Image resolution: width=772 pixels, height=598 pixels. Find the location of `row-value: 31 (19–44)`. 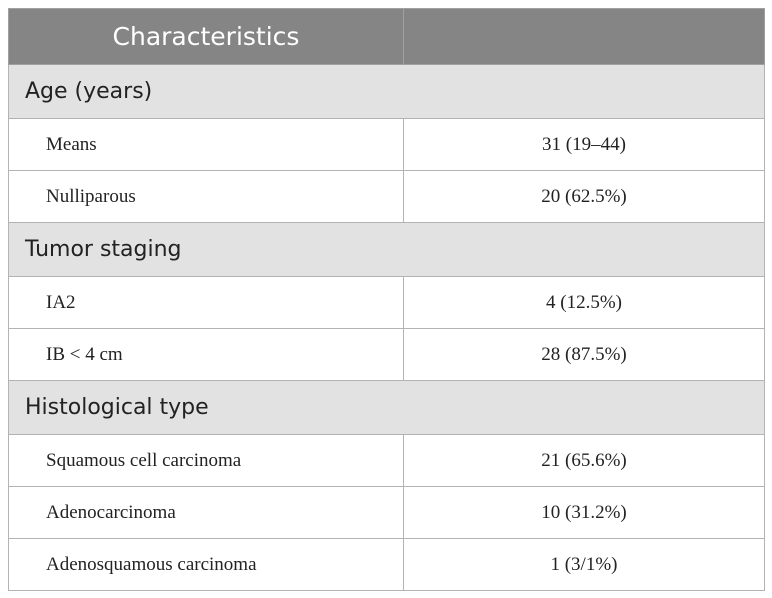

row-value: 31 (19–44) is located at coordinates (584, 144).